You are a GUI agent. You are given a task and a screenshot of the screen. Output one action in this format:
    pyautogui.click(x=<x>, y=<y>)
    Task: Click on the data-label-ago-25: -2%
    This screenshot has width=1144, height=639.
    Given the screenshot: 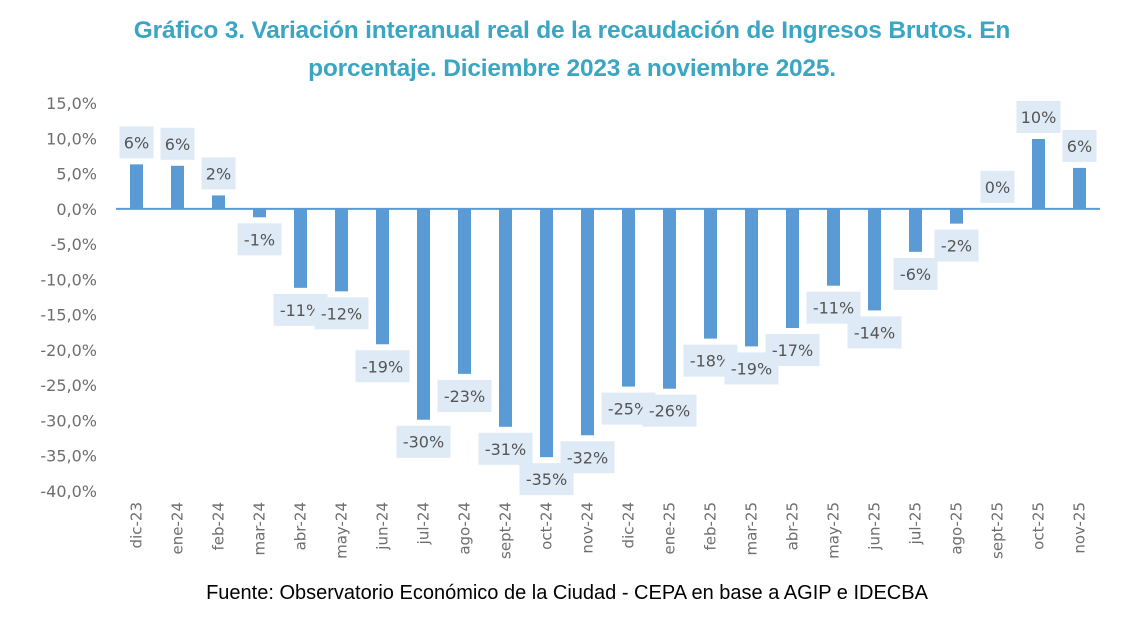 What is the action you would take?
    pyautogui.click(x=956, y=245)
    